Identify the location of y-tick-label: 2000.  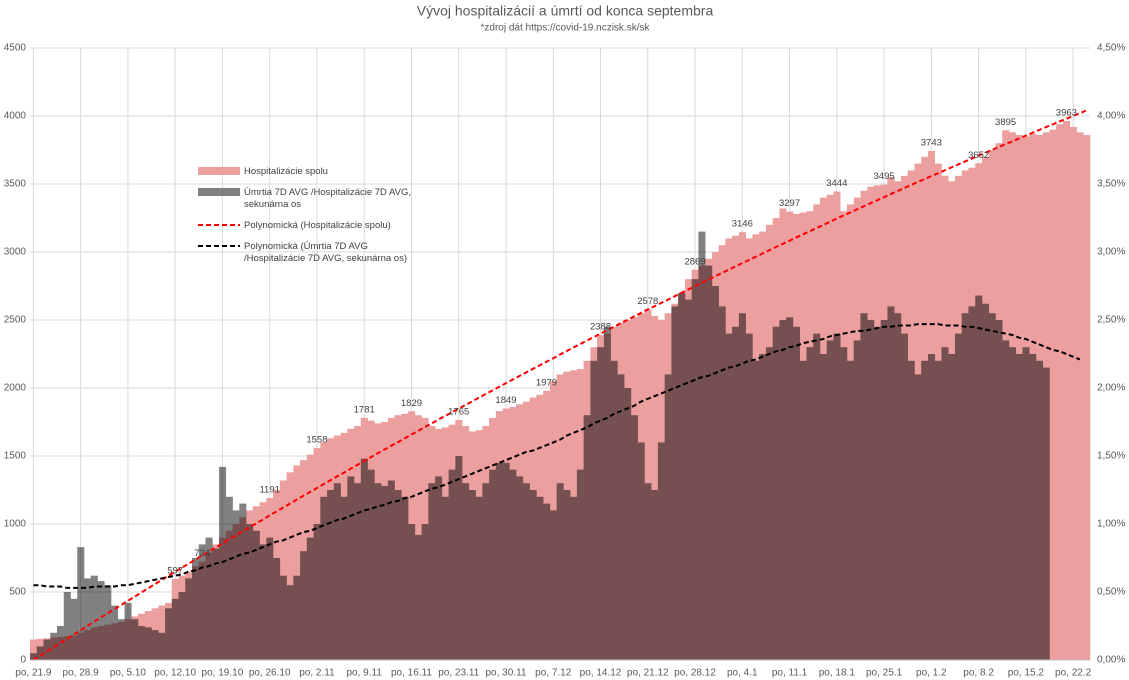
(15, 388).